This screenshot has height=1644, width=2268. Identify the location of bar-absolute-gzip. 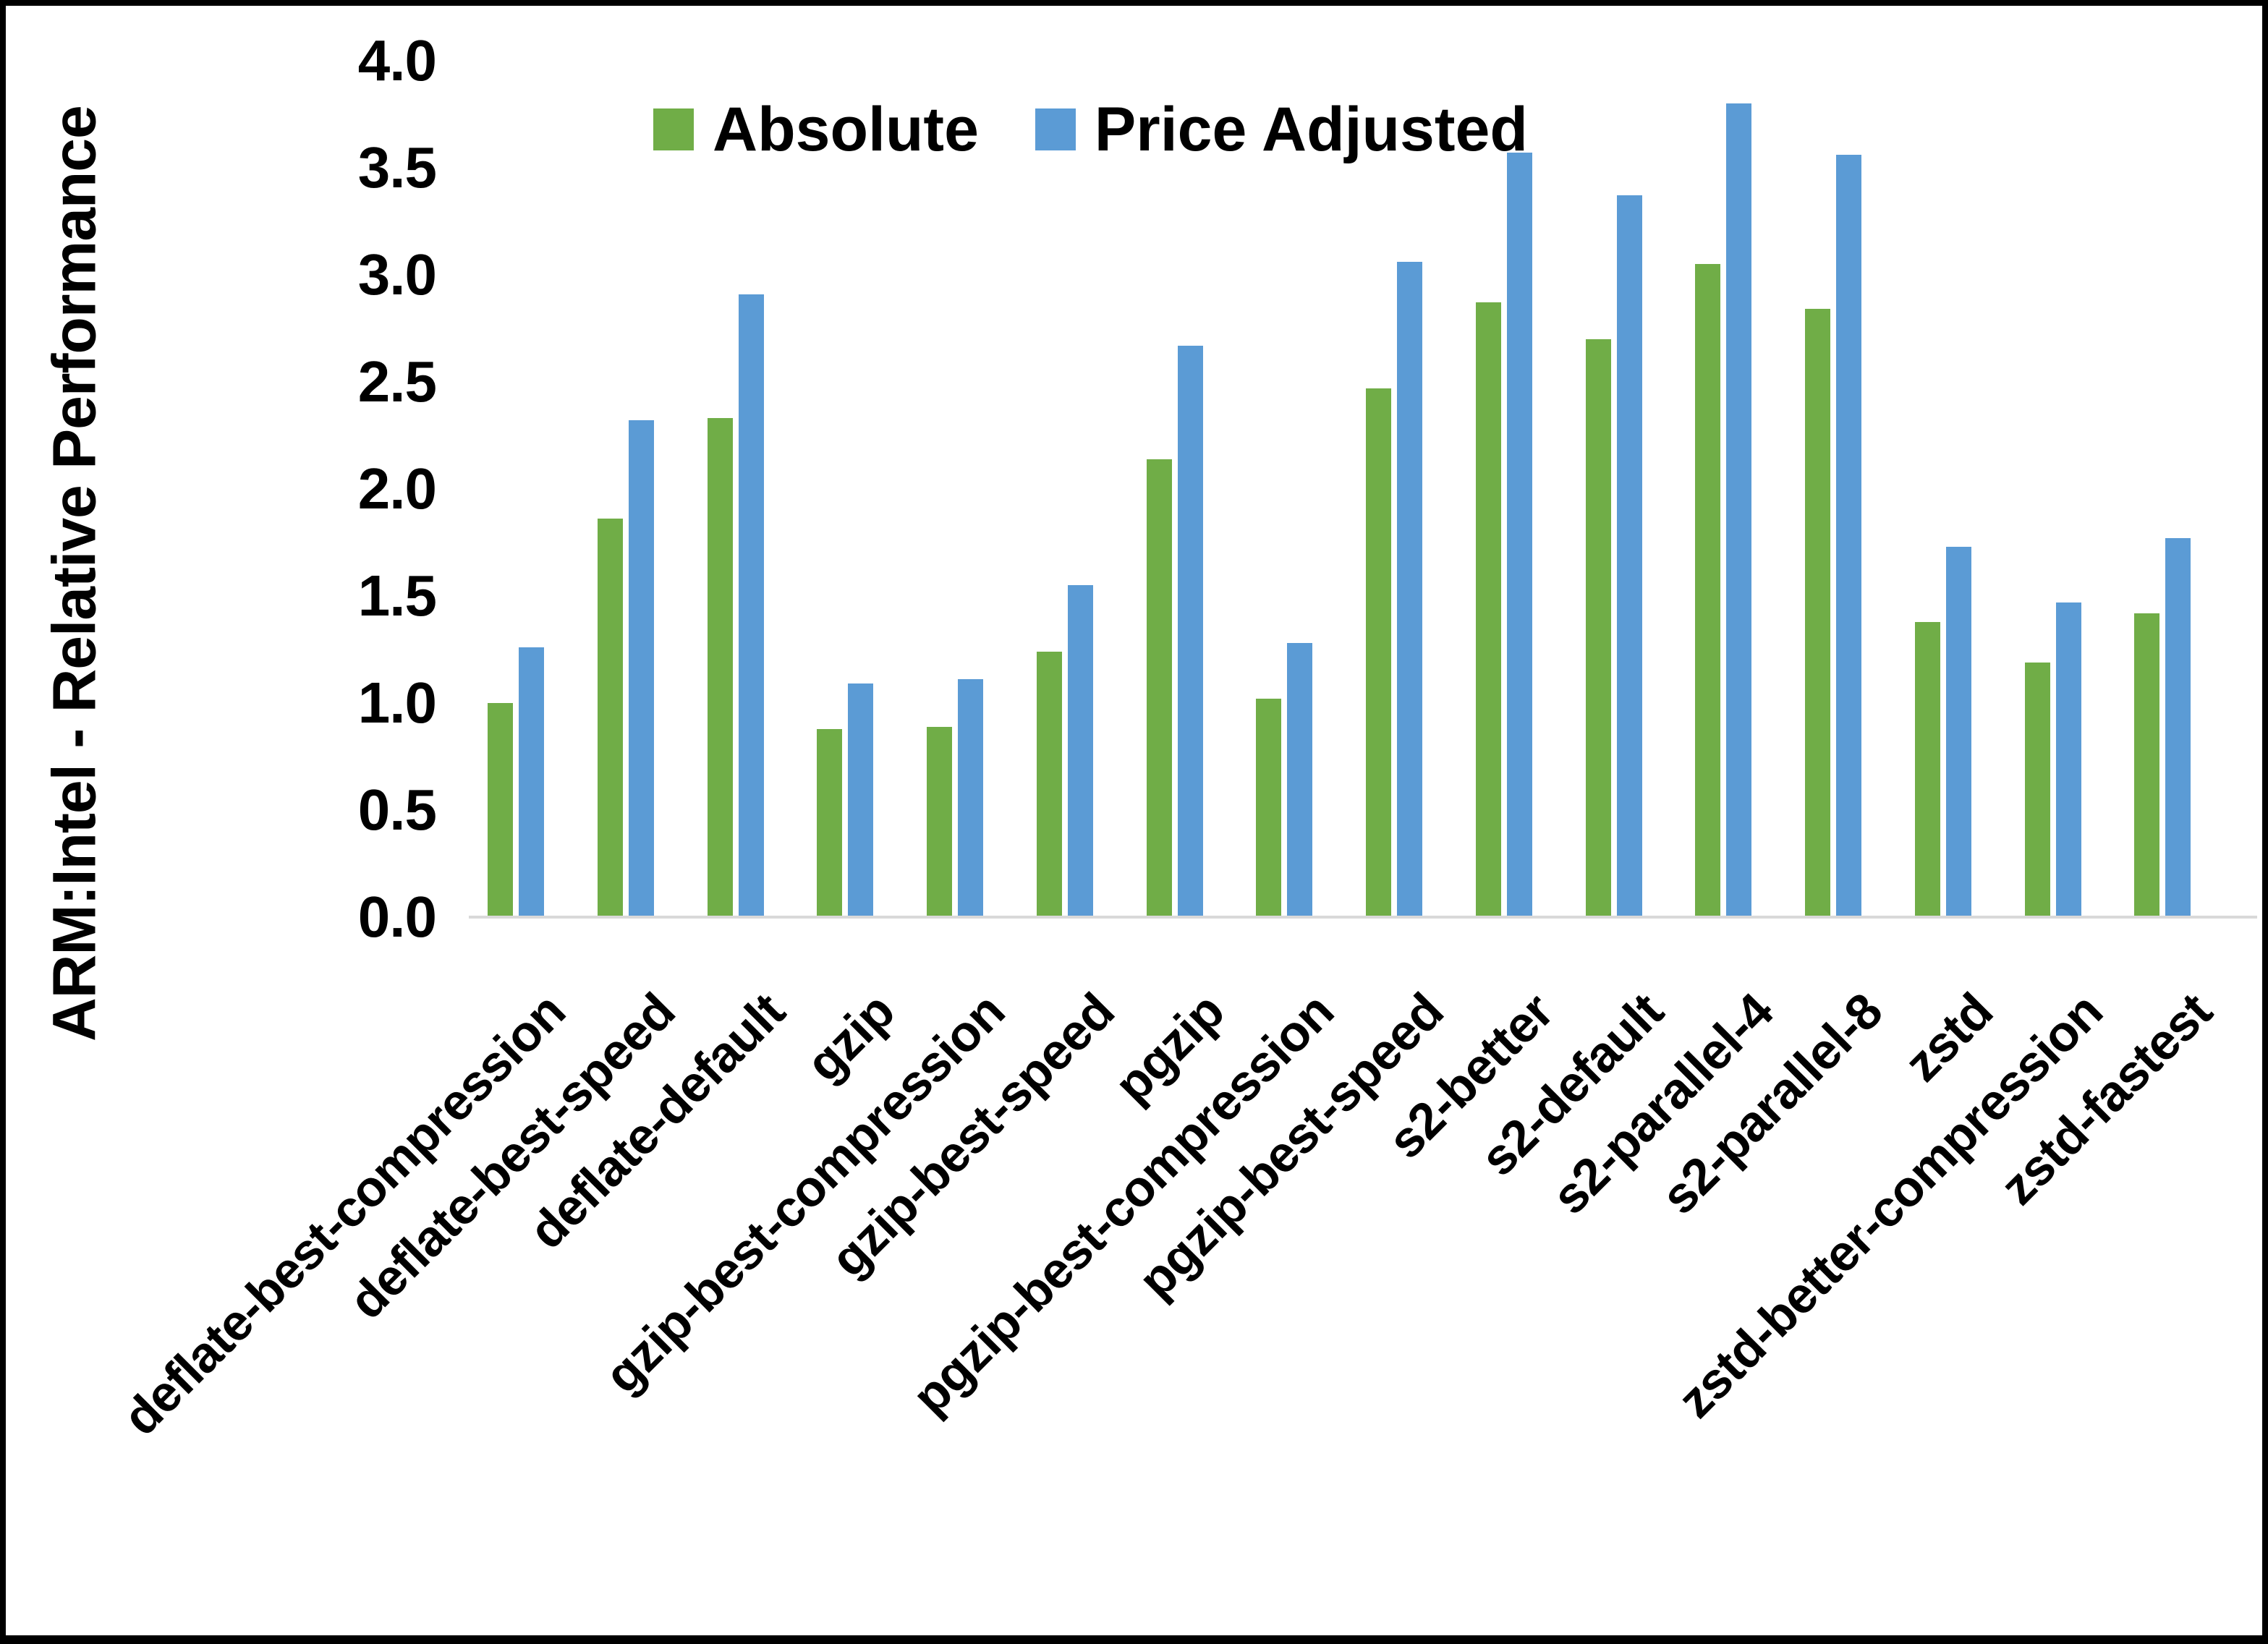
(830, 822).